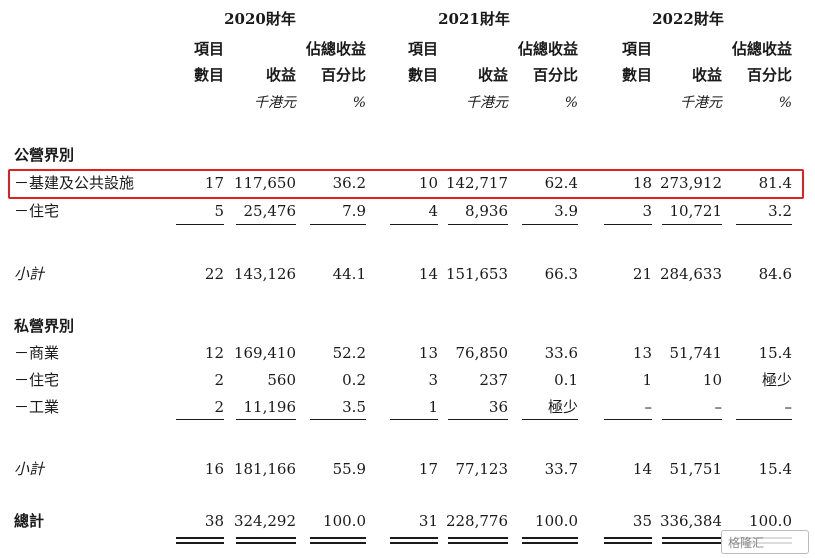 The height and width of the screenshot is (558, 815). What do you see at coordinates (775, 274) in the screenshot?
I see `cell-pct-2022: 84.6` at bounding box center [775, 274].